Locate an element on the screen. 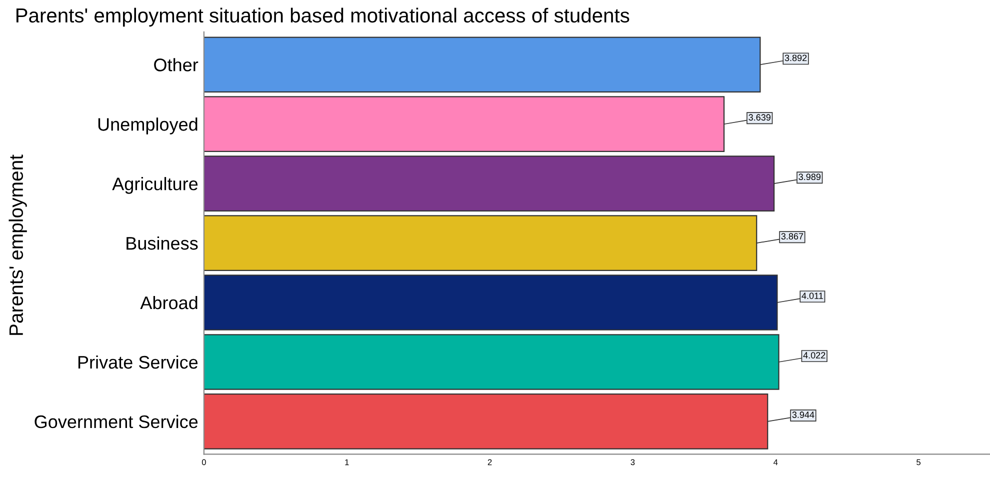  data-label: 3.639 is located at coordinates (759, 117).